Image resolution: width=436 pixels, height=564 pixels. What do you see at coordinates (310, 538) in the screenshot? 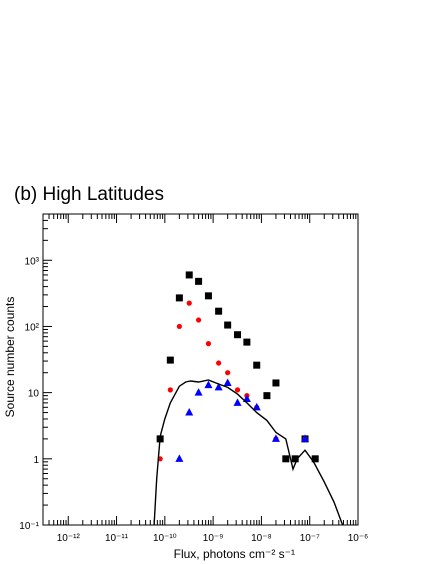
I see `x-tick-label: 10⁻⁷` at bounding box center [310, 538].